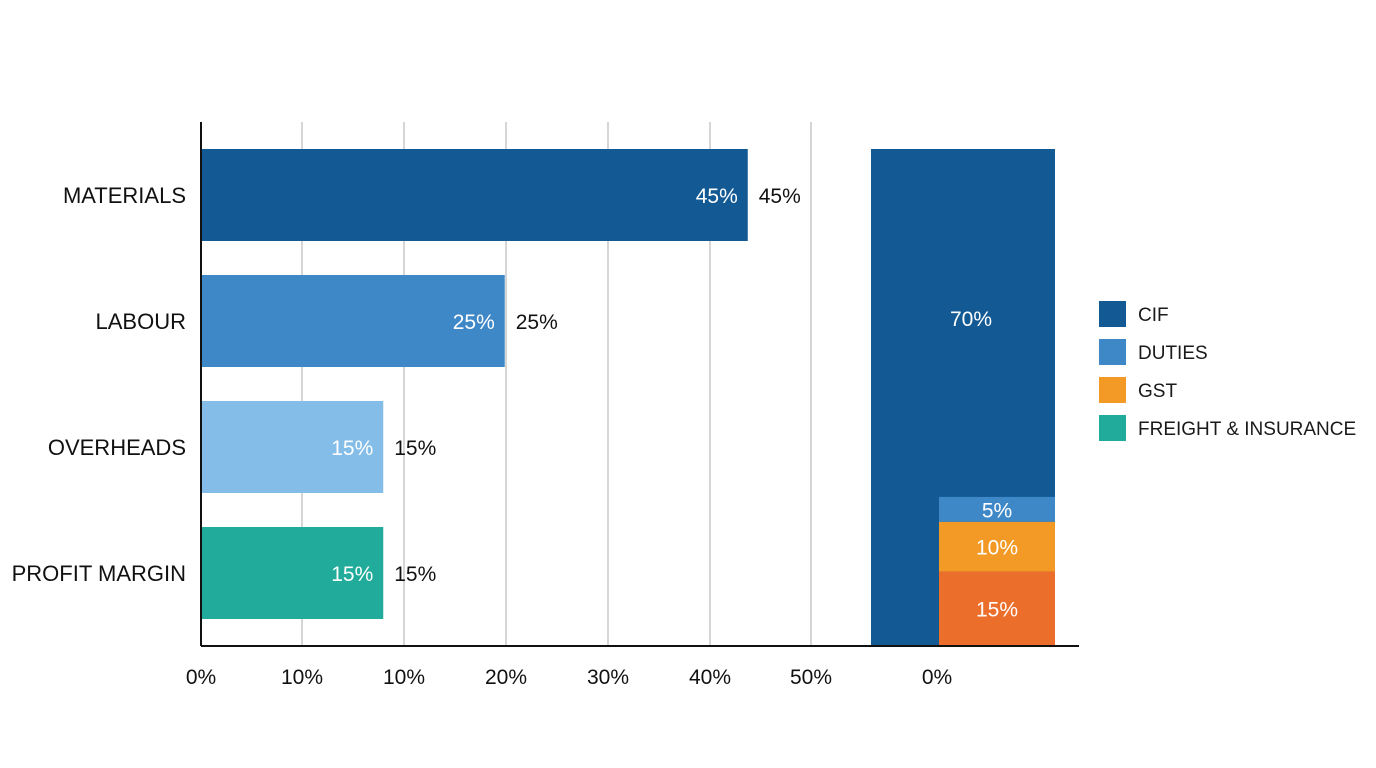 Image resolution: width=1376 pixels, height=768 pixels. What do you see at coordinates (1173, 353) in the screenshot?
I see `legend-label: DUTIES` at bounding box center [1173, 353].